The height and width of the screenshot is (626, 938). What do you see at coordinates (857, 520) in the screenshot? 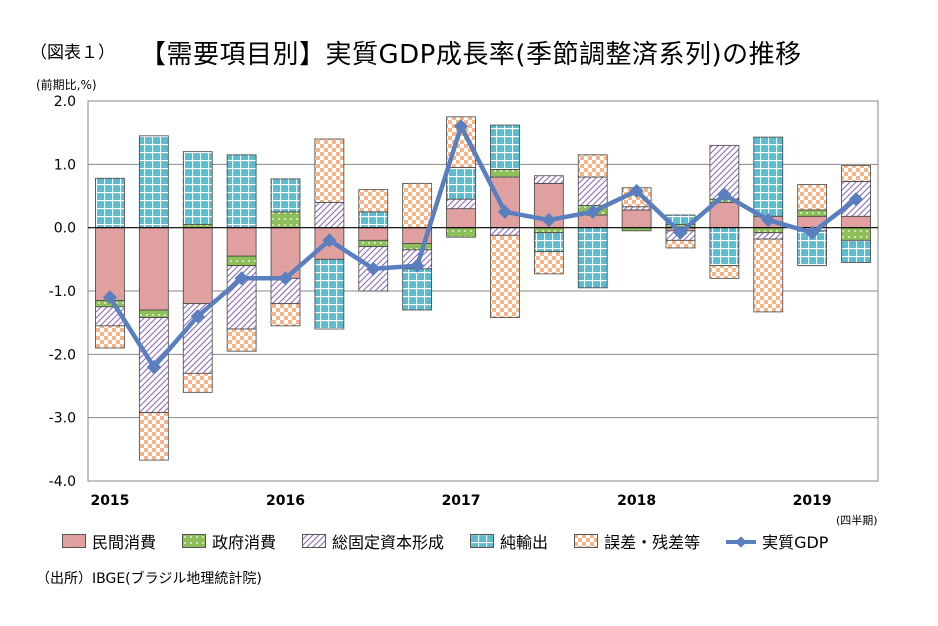
I see `x-axis-unit-label: (四半期)` at bounding box center [857, 520].